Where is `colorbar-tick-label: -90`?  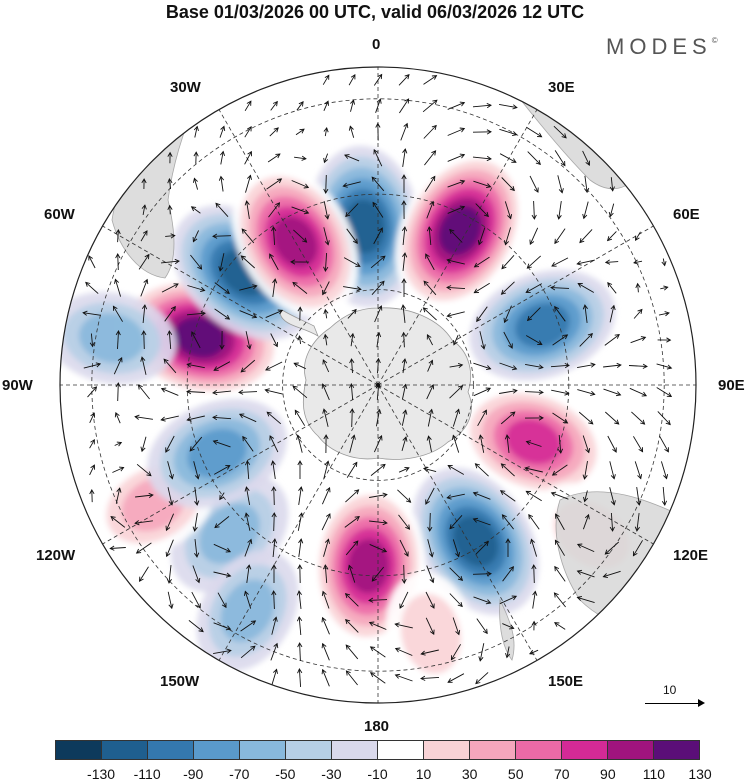 colorbar-tick-label: -90 is located at coordinates (193, 774).